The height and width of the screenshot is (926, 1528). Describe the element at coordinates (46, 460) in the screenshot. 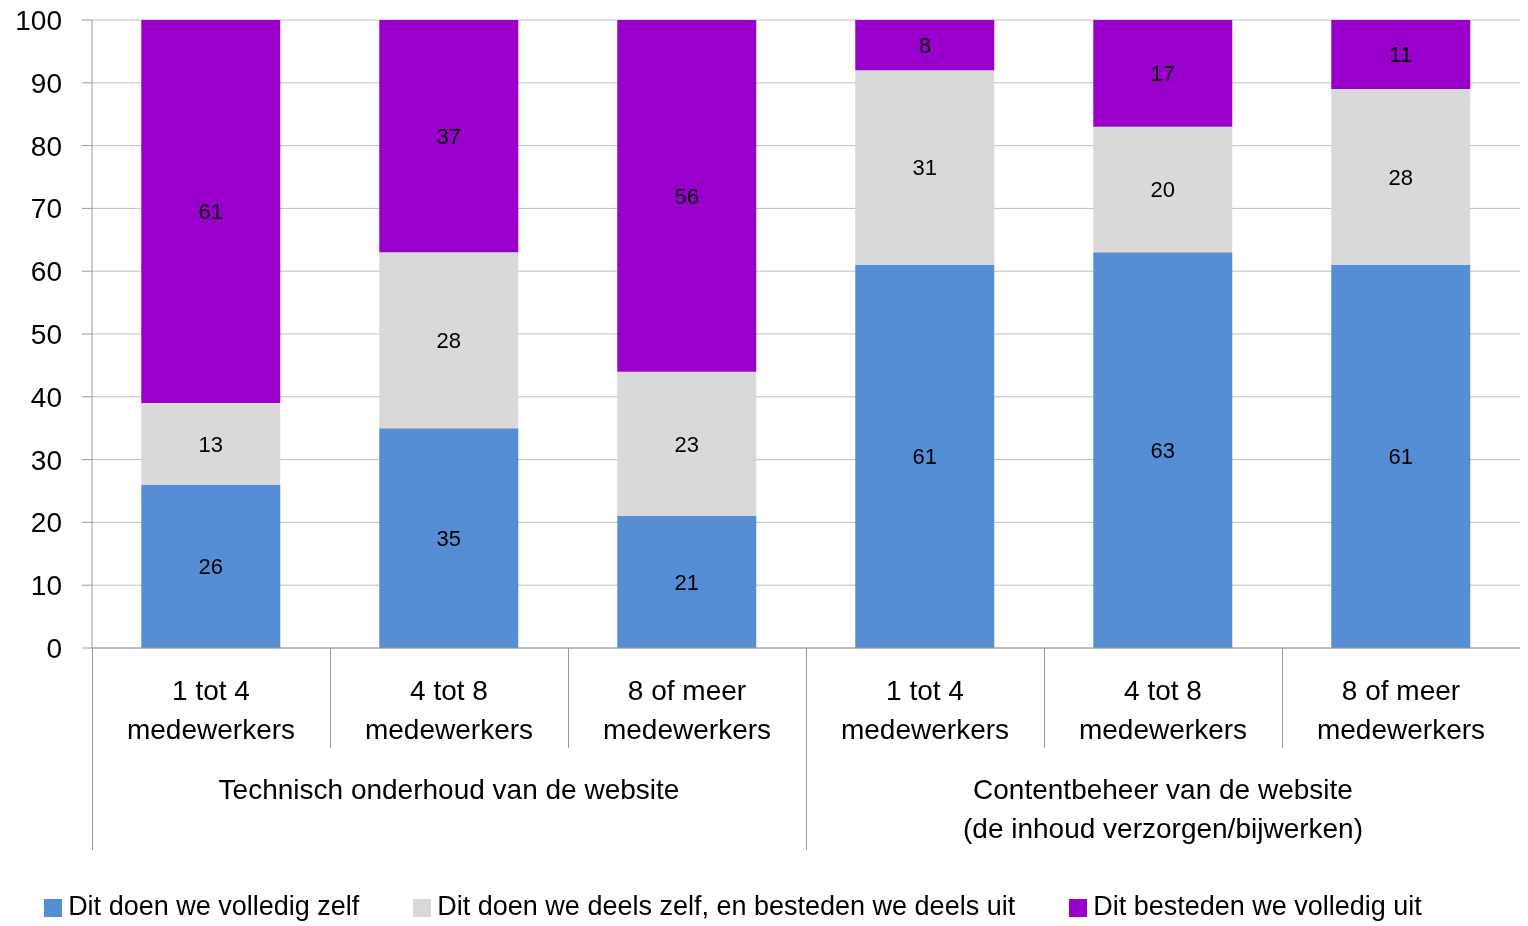

I see `y-tick-label: 30` at that location.